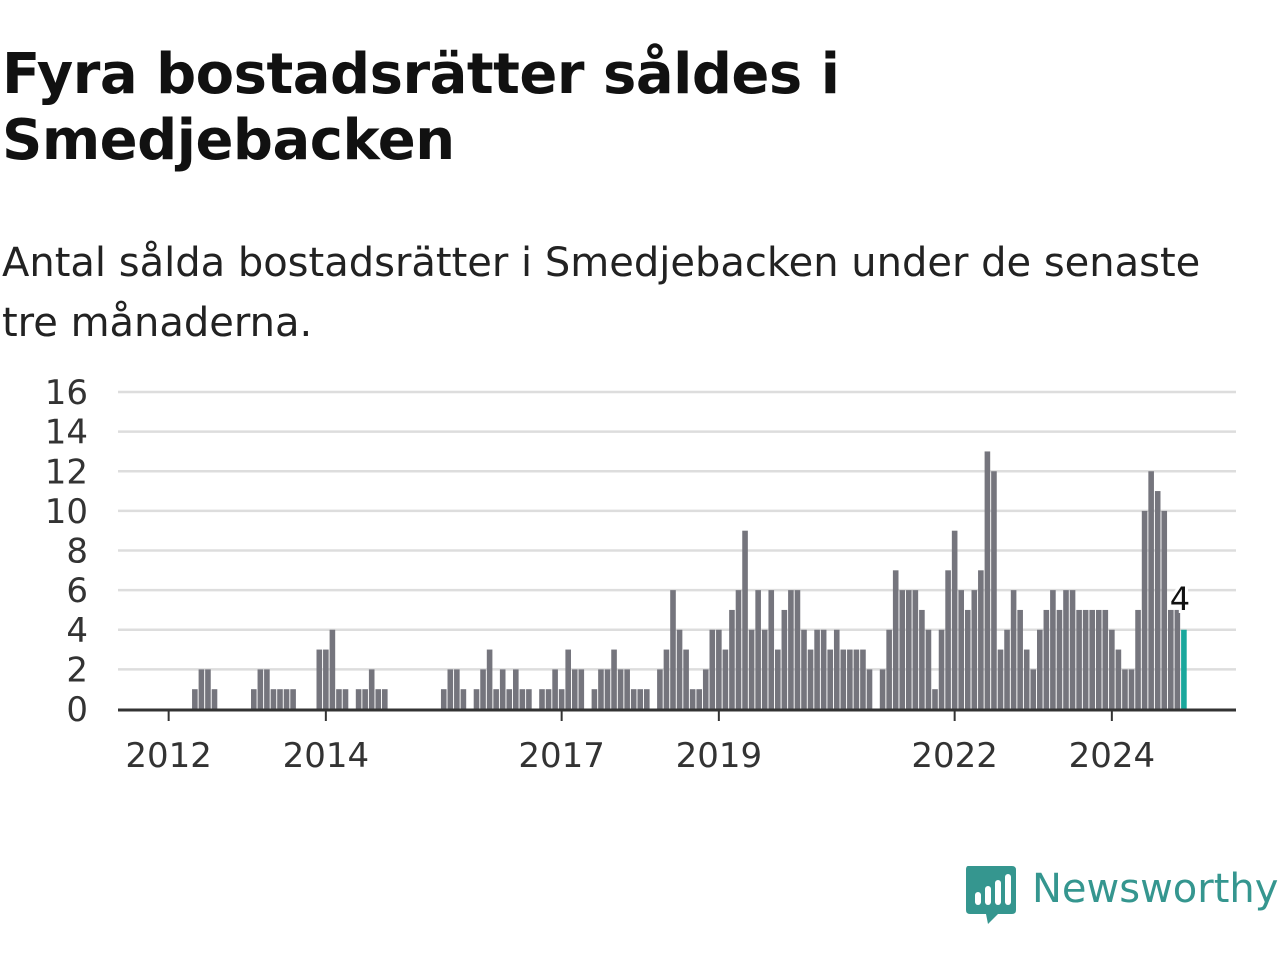 The width and height of the screenshot is (1280, 960). What do you see at coordinates (77, 710) in the screenshot?
I see `y-tick-label: 0` at bounding box center [77, 710].